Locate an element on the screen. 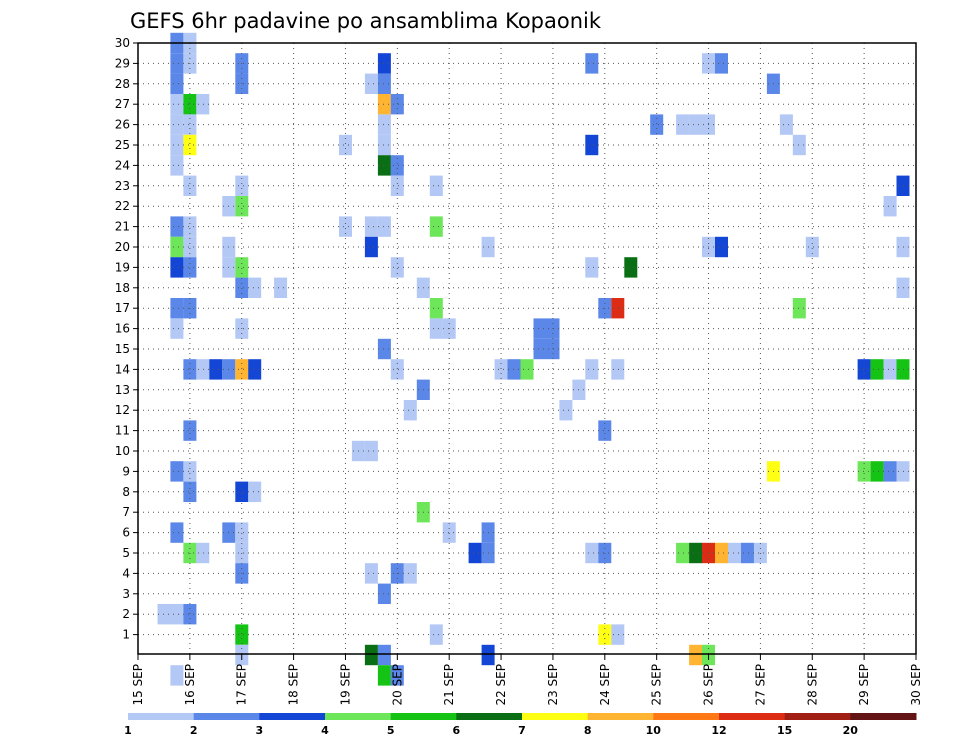 The image size is (960, 742). colorbar-label: 8 is located at coordinates (588, 730).